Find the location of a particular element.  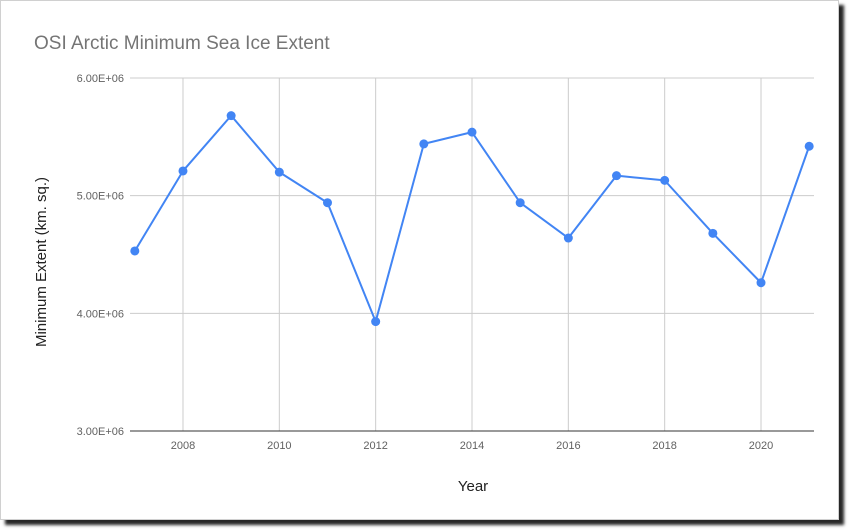

x-axis-title: Year is located at coordinates (473, 486).